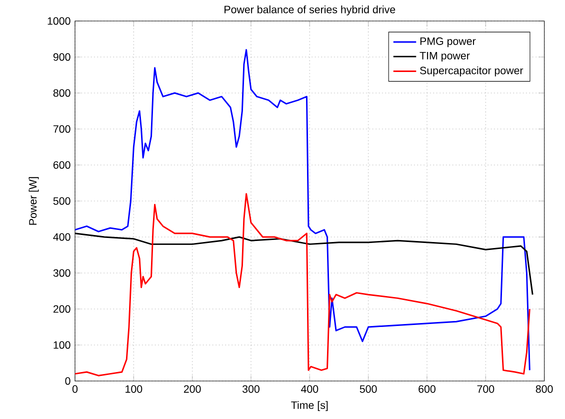 This screenshot has width=565, height=419. I want to click on x-tick-label: 300, so click(251, 389).